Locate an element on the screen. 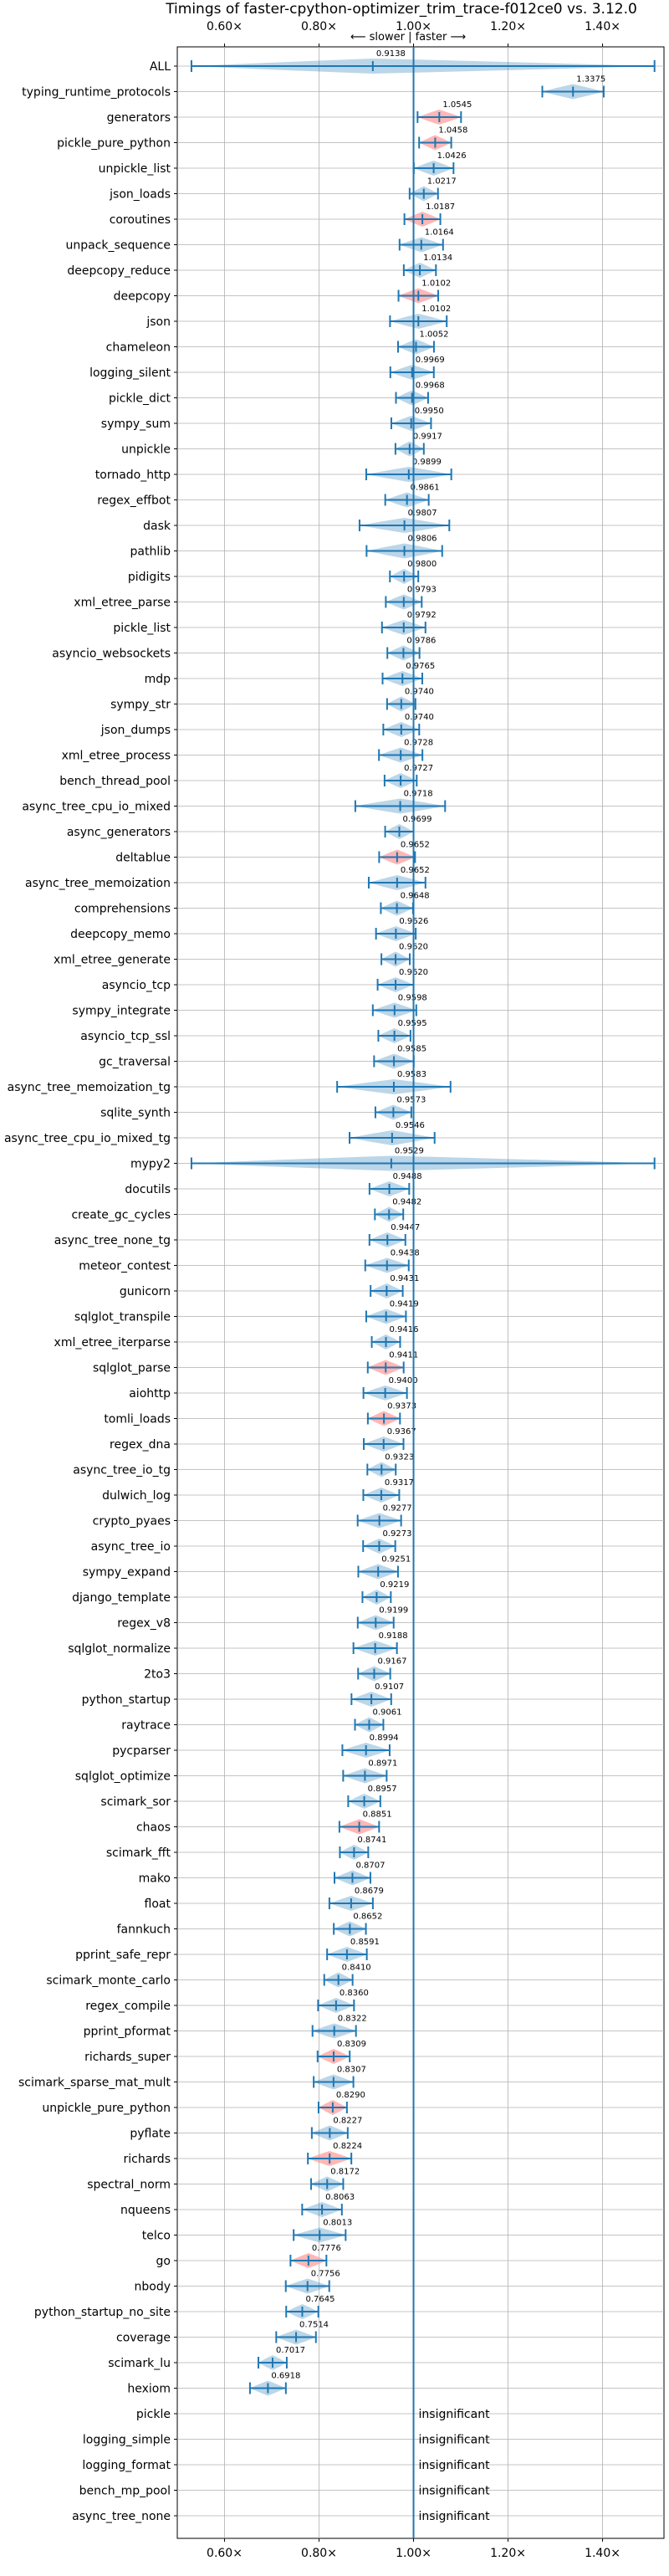 The width and height of the screenshot is (669, 2576). benchmark-label: ALL is located at coordinates (161, 67).